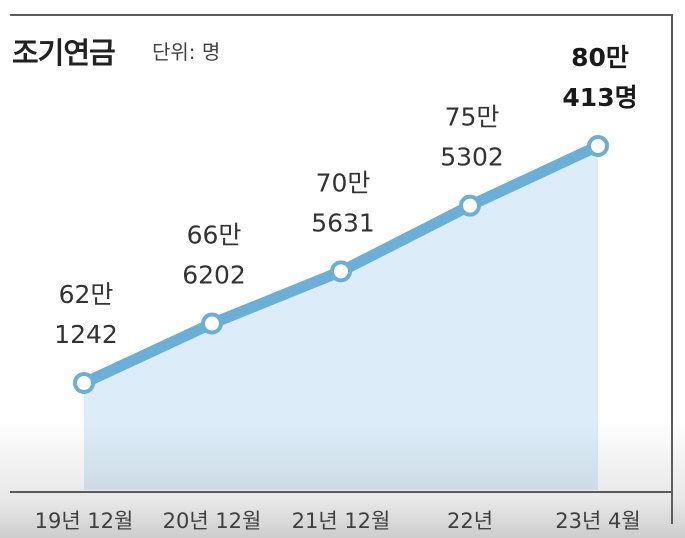 This screenshot has height=538, width=685. What do you see at coordinates (472, 157) in the screenshot?
I see `data-label-4-line-2: 5302` at bounding box center [472, 157].